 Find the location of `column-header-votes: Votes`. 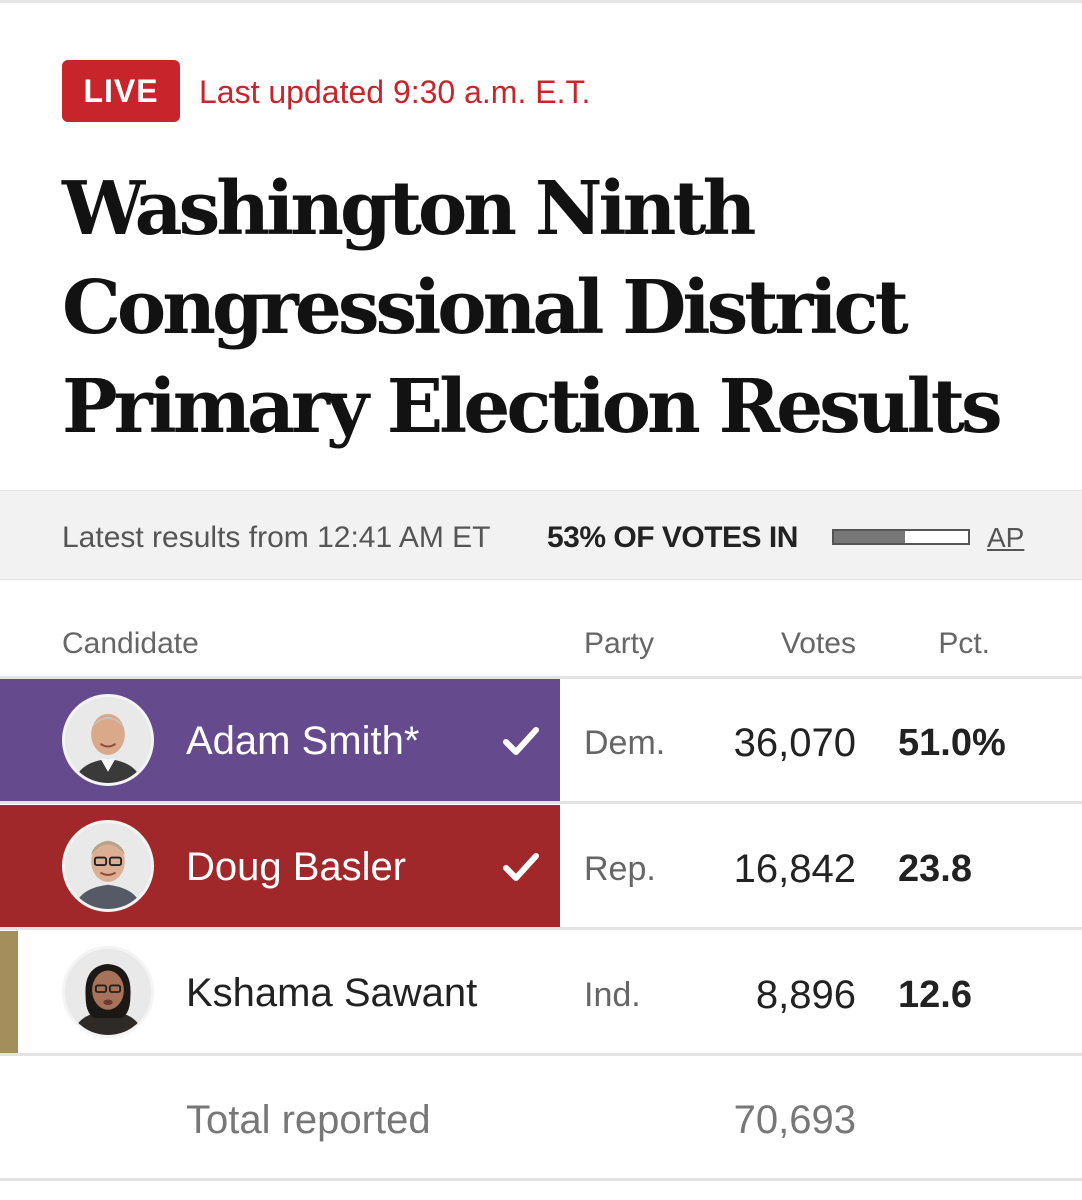

column-header-votes: Votes is located at coordinates (818, 643).